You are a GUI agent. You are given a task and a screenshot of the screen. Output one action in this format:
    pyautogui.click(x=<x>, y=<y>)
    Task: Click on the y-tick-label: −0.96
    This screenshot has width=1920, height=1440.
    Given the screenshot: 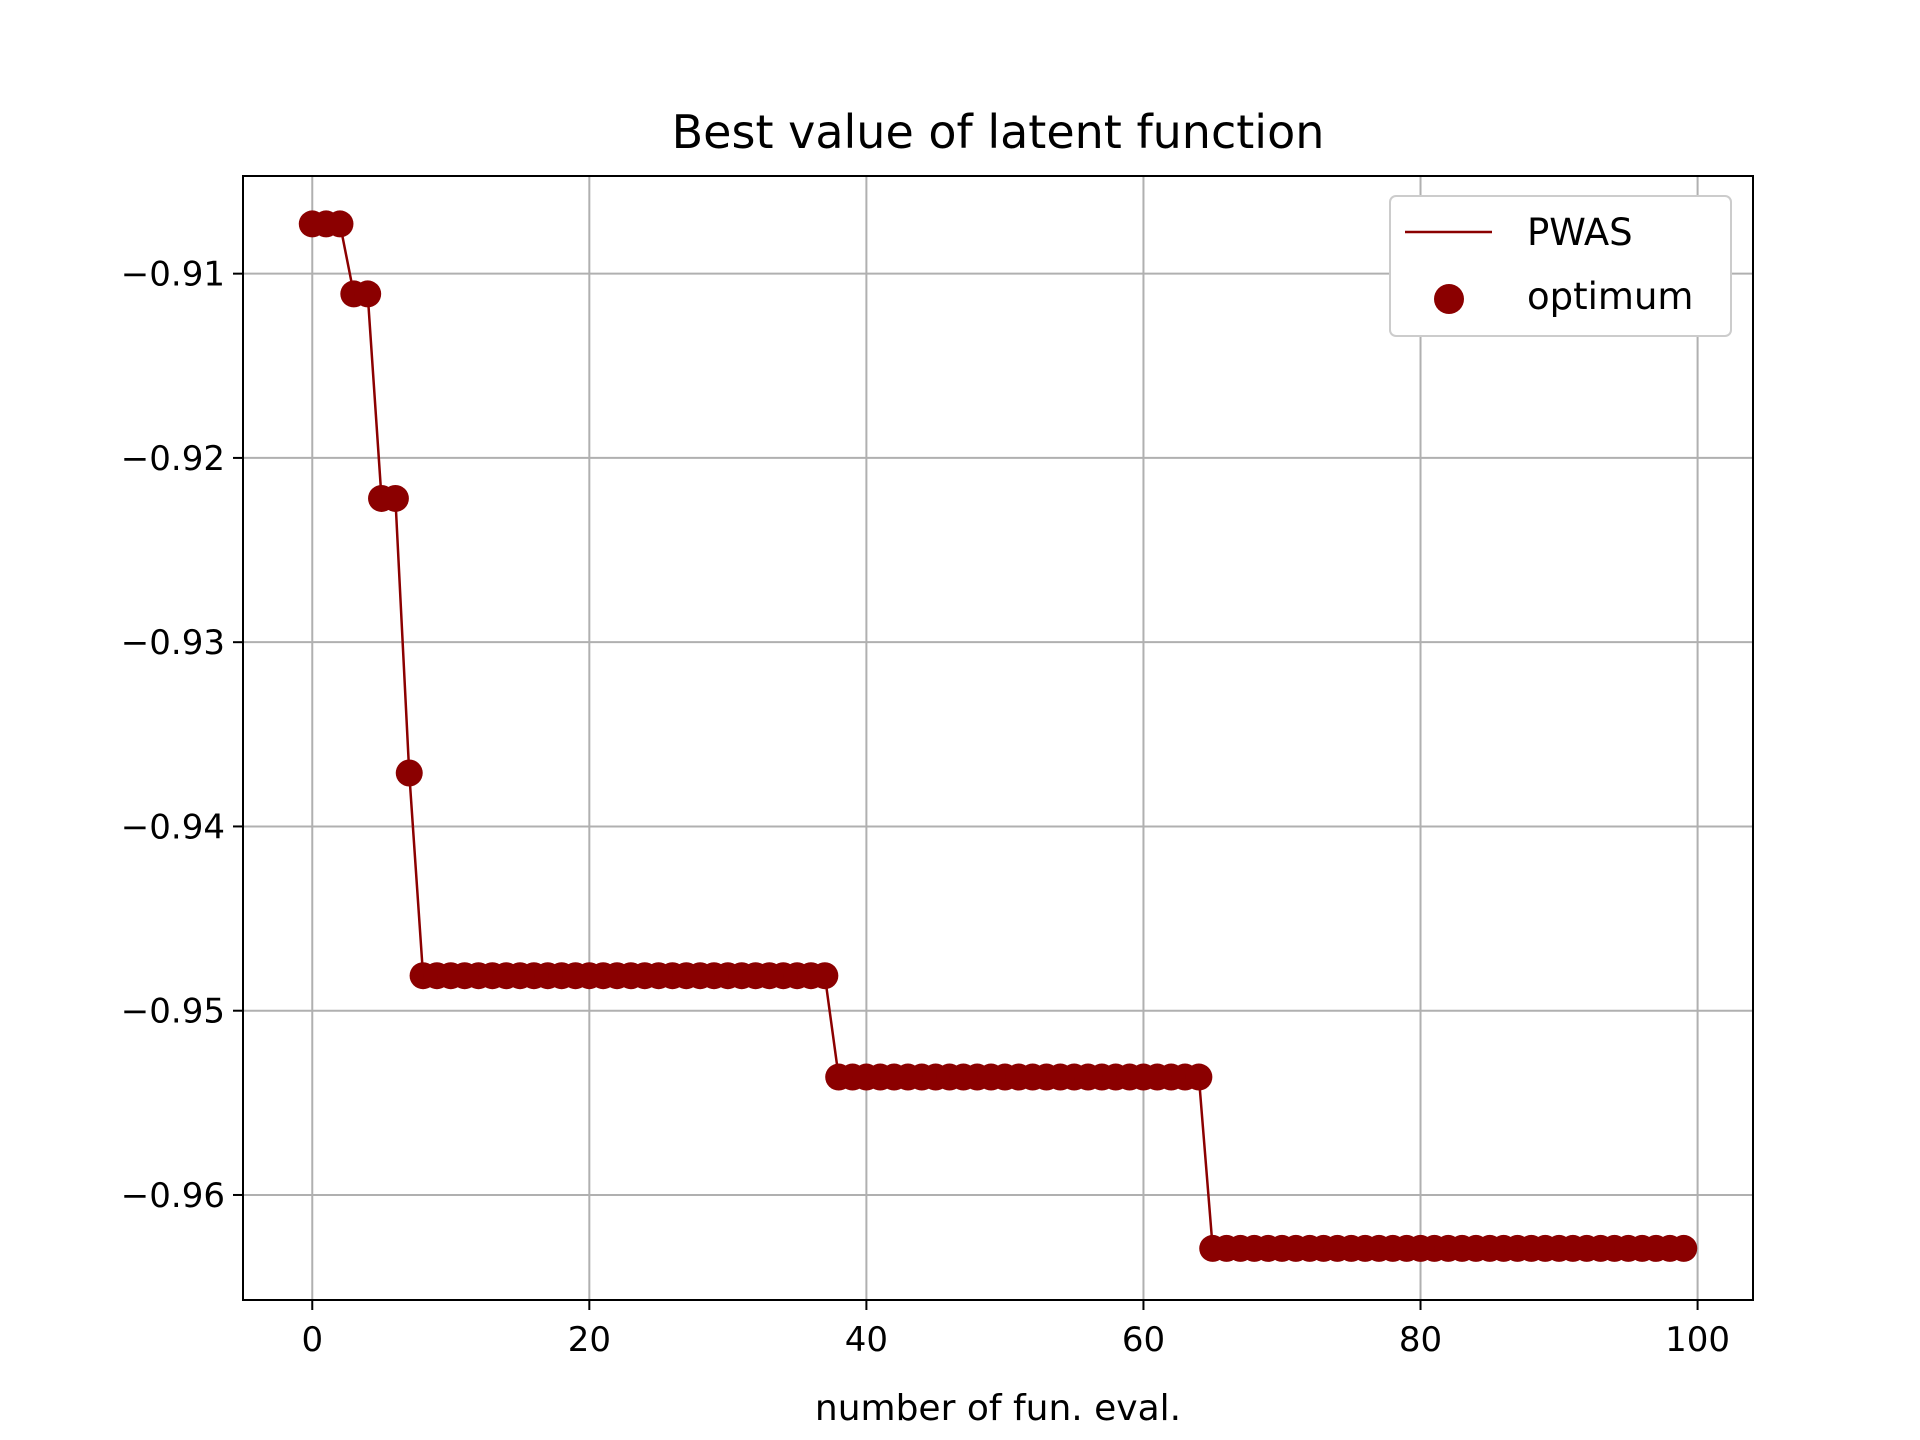 What is the action you would take?
    pyautogui.click(x=173, y=1196)
    